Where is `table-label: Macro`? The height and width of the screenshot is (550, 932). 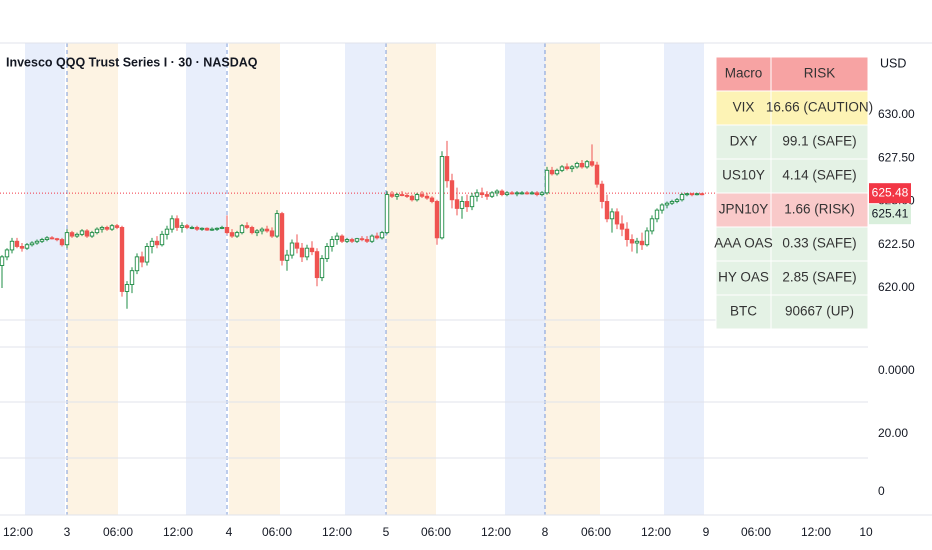
table-label: Macro is located at coordinates (744, 73).